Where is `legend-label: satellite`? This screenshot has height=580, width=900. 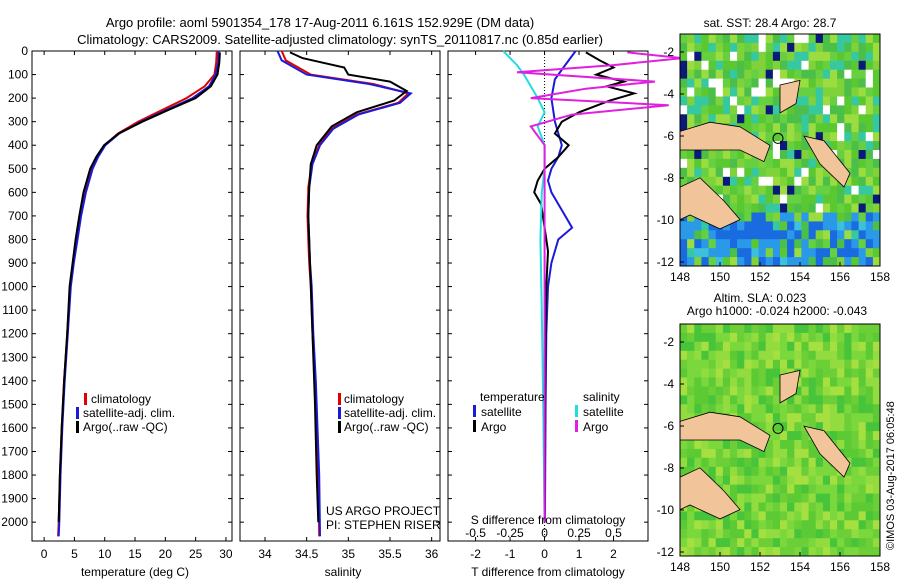 legend-label: satellite is located at coordinates (603, 412).